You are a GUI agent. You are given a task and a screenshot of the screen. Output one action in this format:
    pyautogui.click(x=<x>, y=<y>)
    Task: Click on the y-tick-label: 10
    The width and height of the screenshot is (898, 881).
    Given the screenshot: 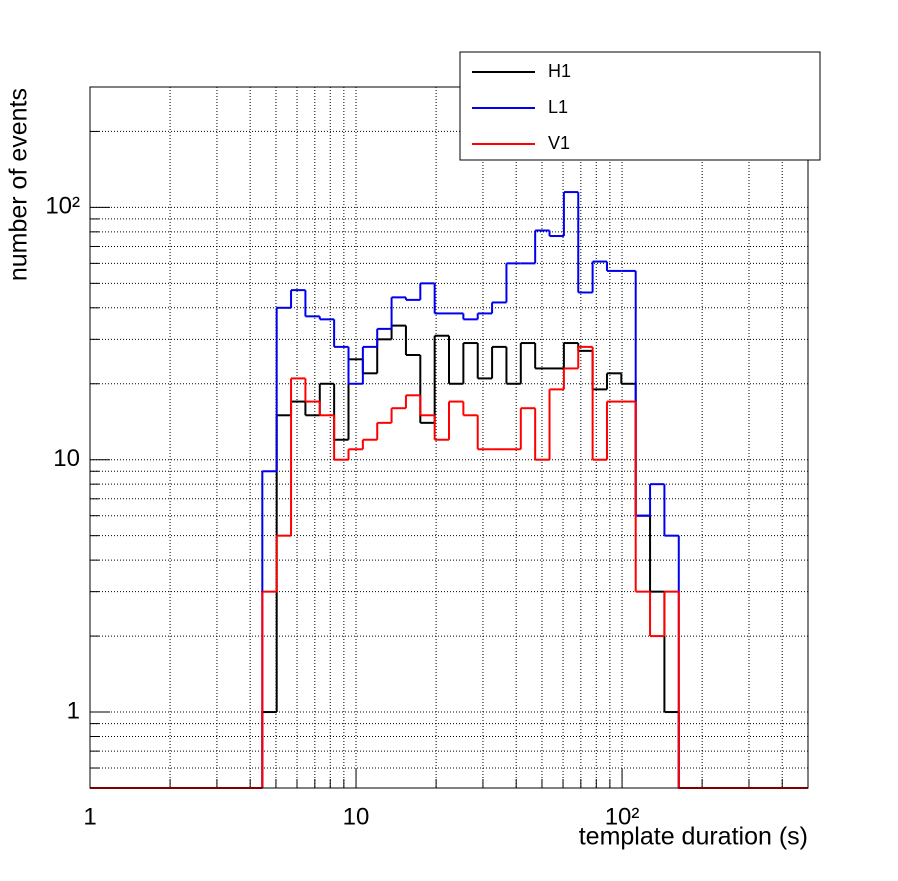 What is the action you would take?
    pyautogui.click(x=66, y=458)
    